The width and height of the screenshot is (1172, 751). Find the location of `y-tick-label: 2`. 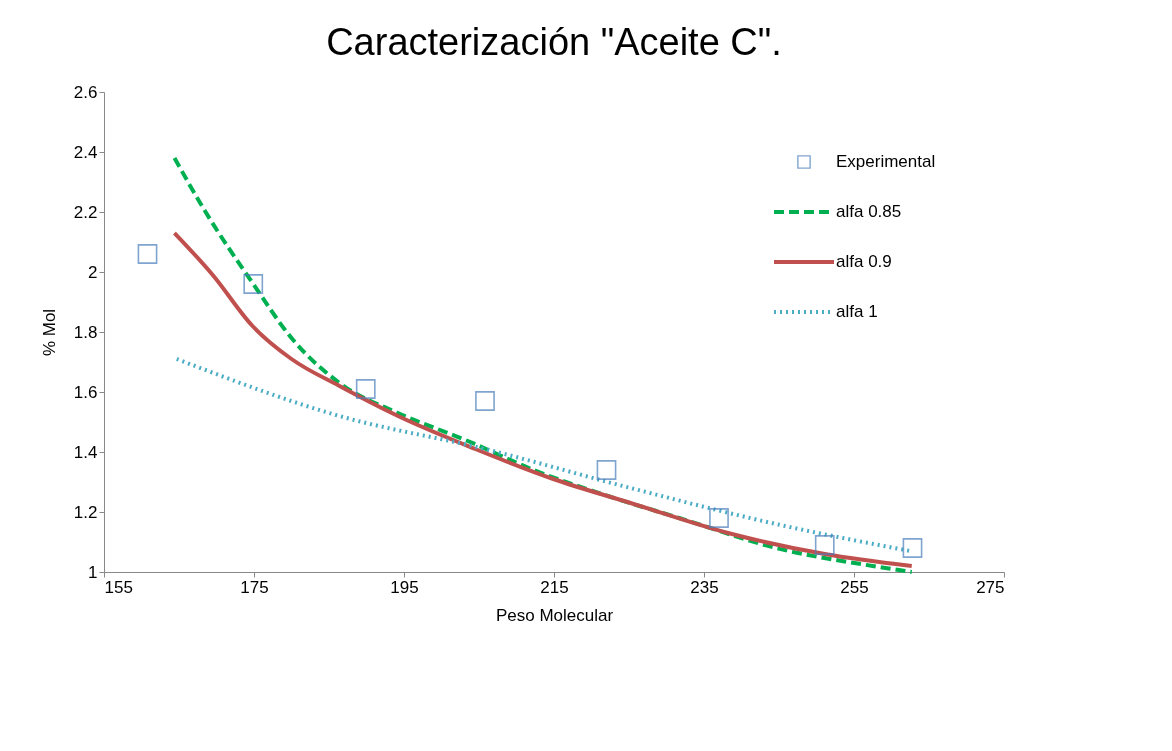

y-tick-label: 2 is located at coordinates (93, 272).